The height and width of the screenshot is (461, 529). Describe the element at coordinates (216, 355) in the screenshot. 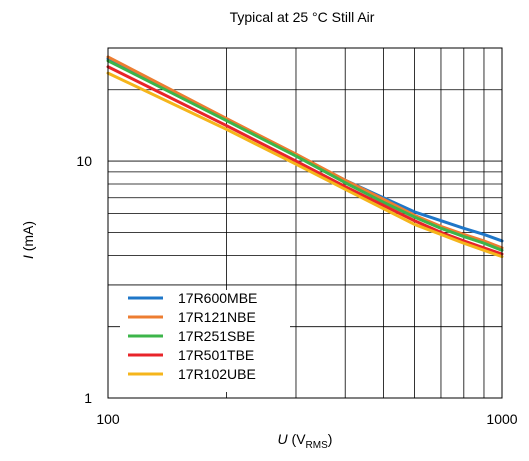

I see `legend-label: 17R501TBE` at that location.